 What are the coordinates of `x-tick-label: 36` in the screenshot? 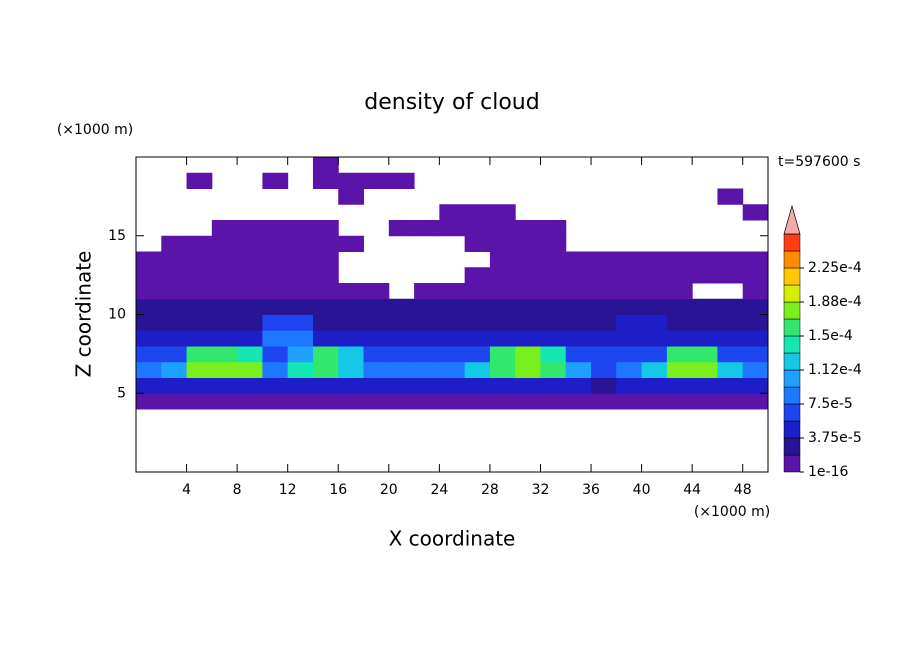 It's located at (591, 490).